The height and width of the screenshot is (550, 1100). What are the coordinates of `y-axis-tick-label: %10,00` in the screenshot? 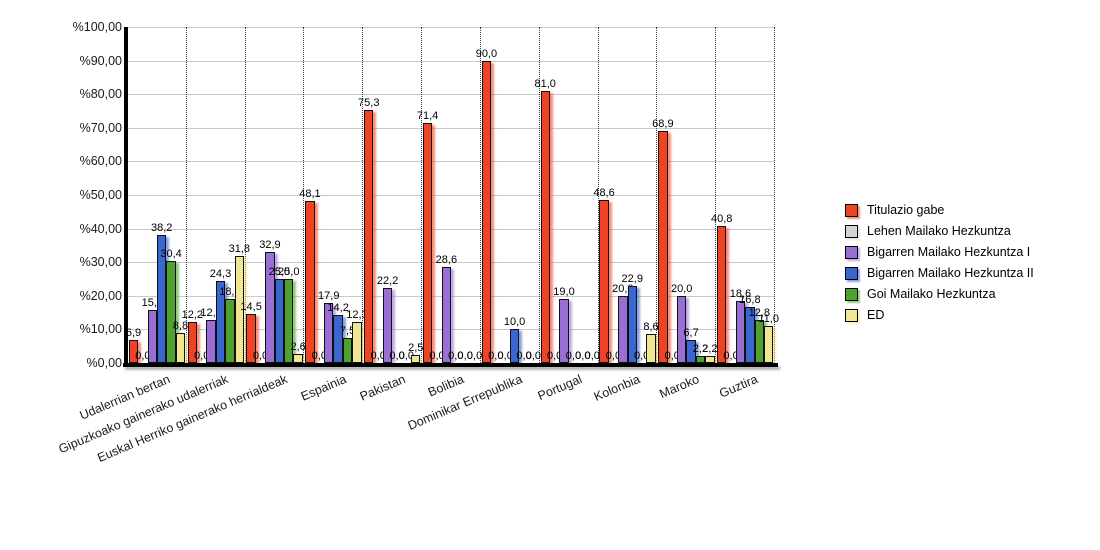 It's located at (100, 329).